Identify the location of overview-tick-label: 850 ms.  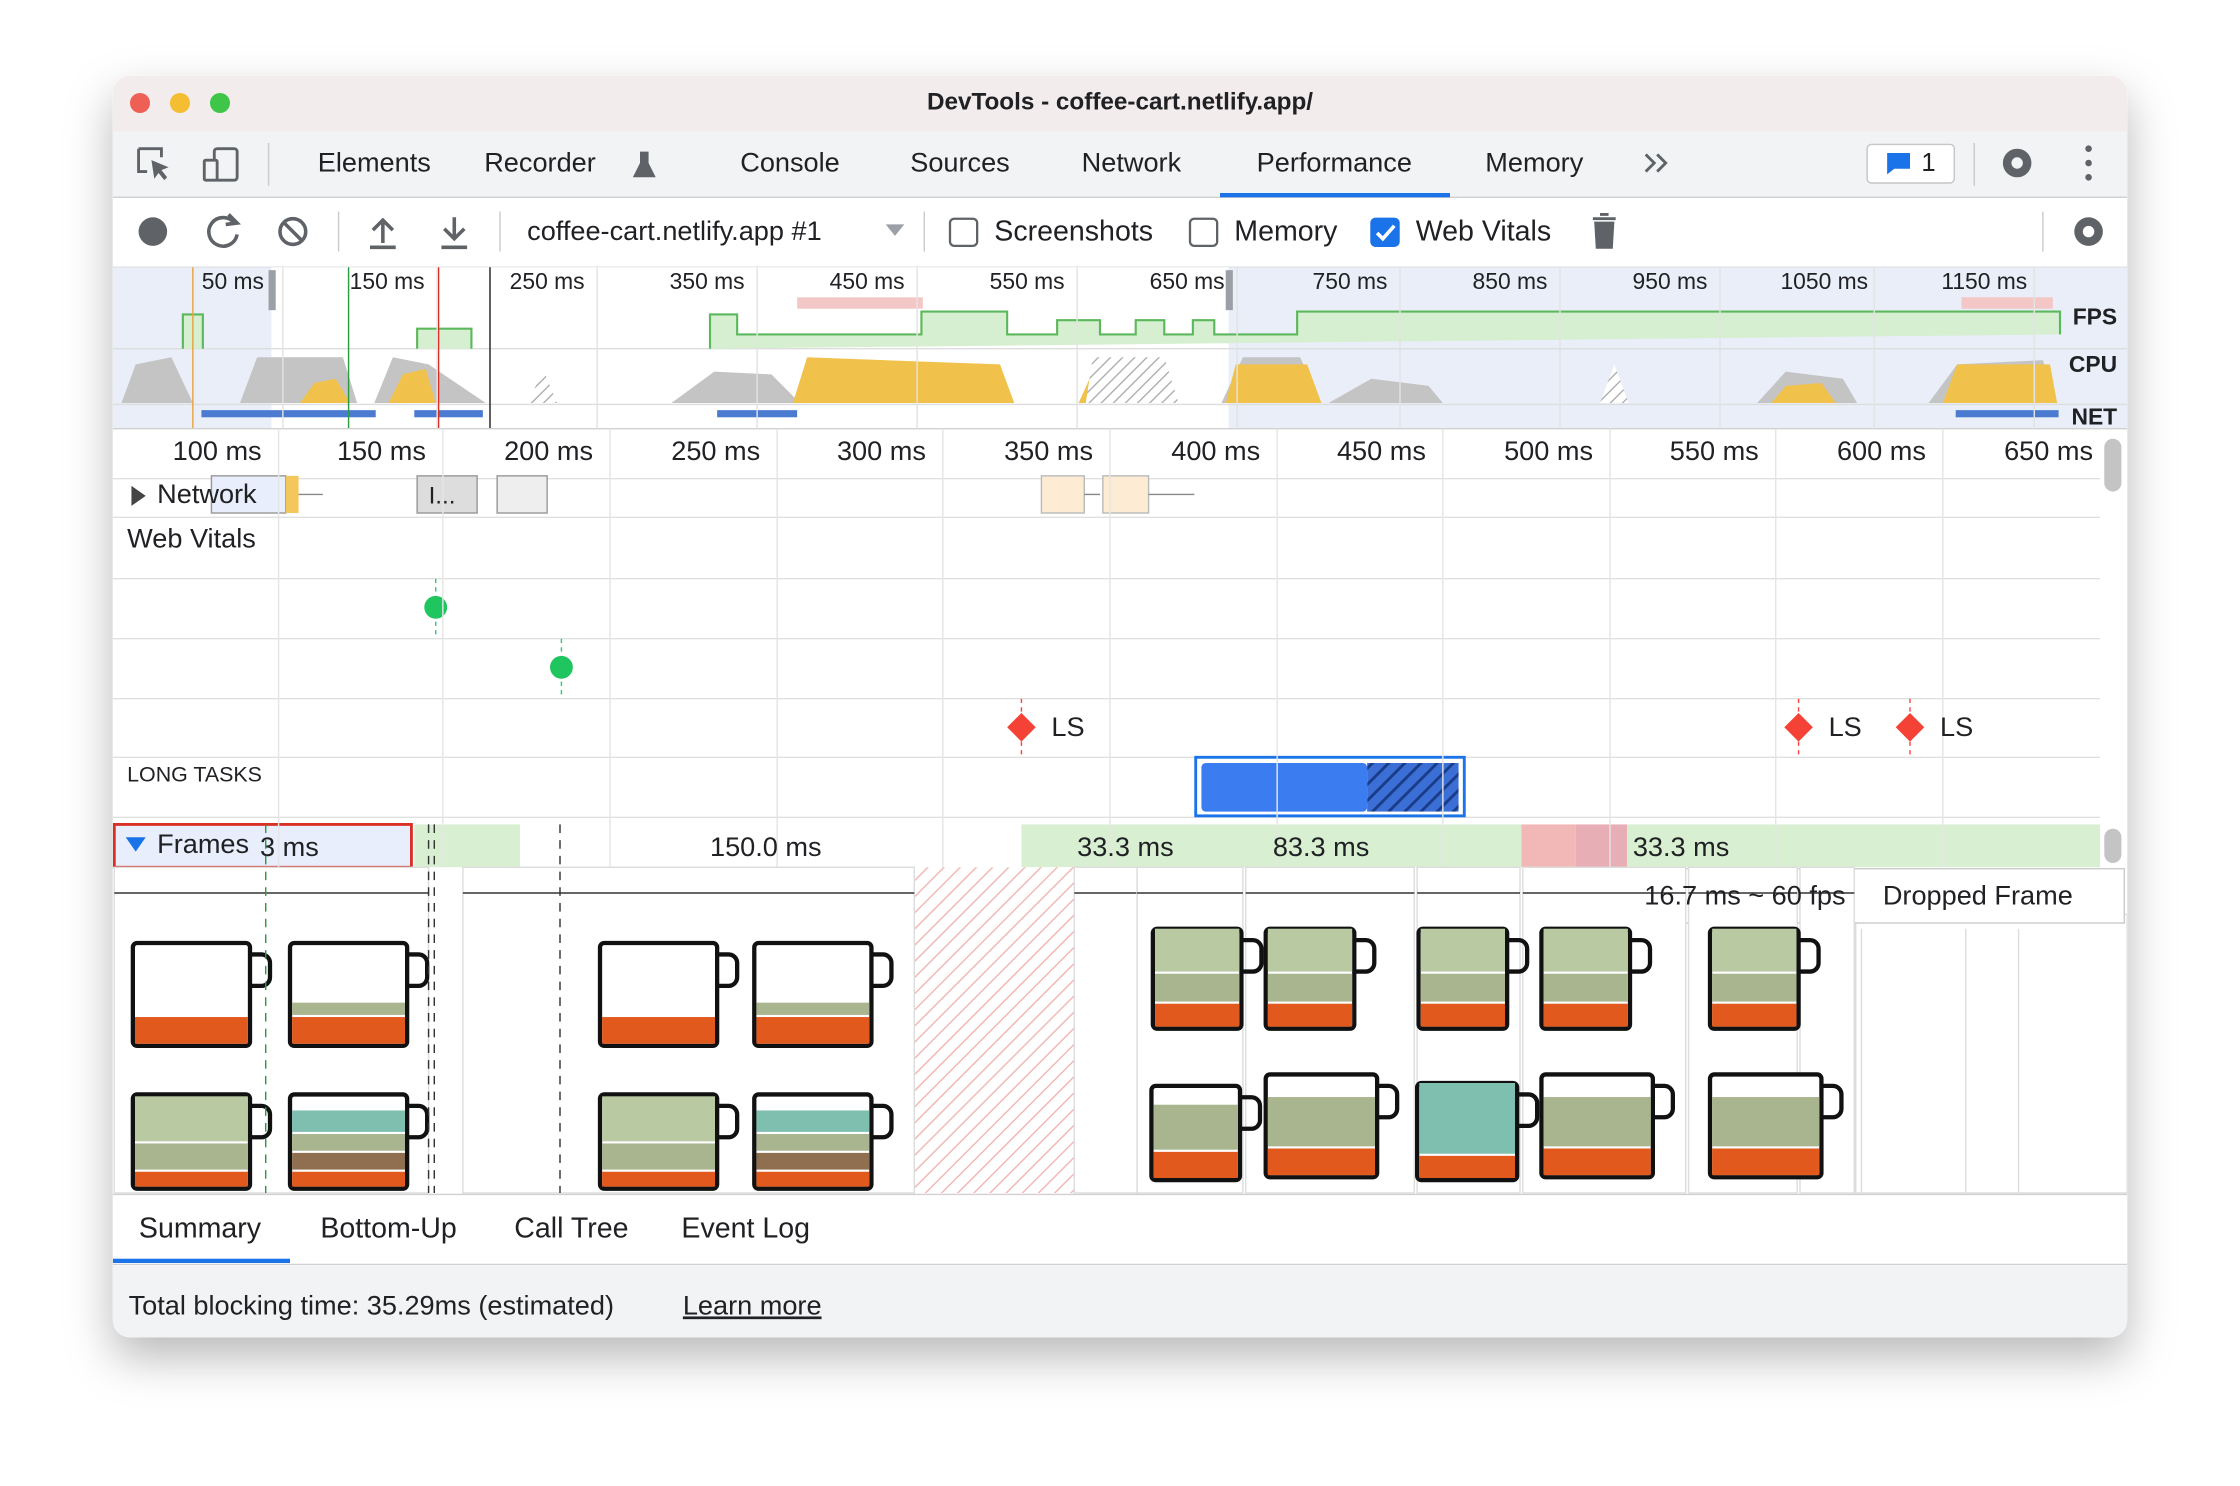
(1510, 281).